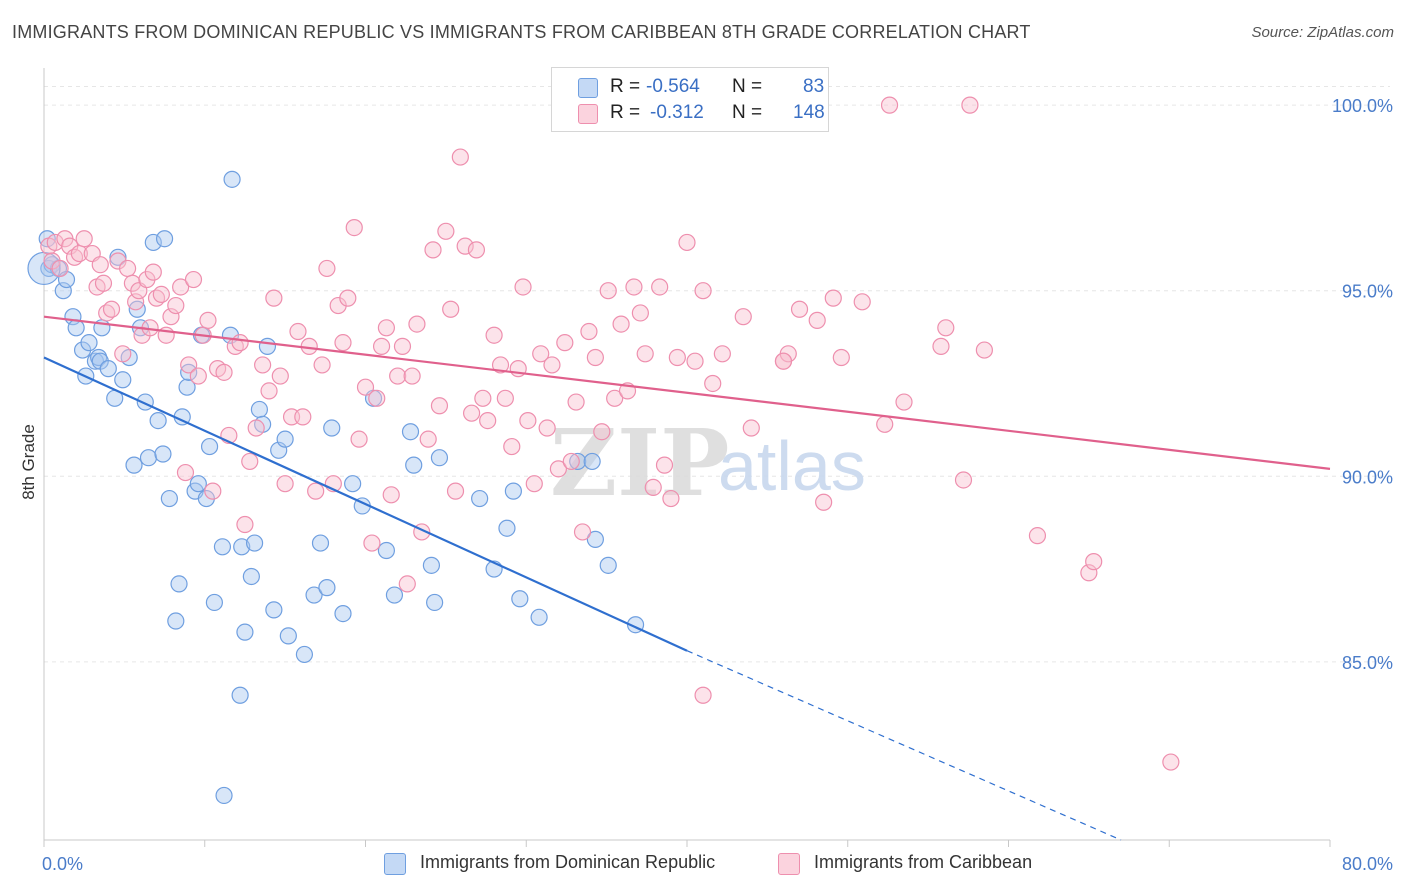  What do you see at coordinates (789, 864) in the screenshot?
I see `legend-swatch-pink` at bounding box center [789, 864].